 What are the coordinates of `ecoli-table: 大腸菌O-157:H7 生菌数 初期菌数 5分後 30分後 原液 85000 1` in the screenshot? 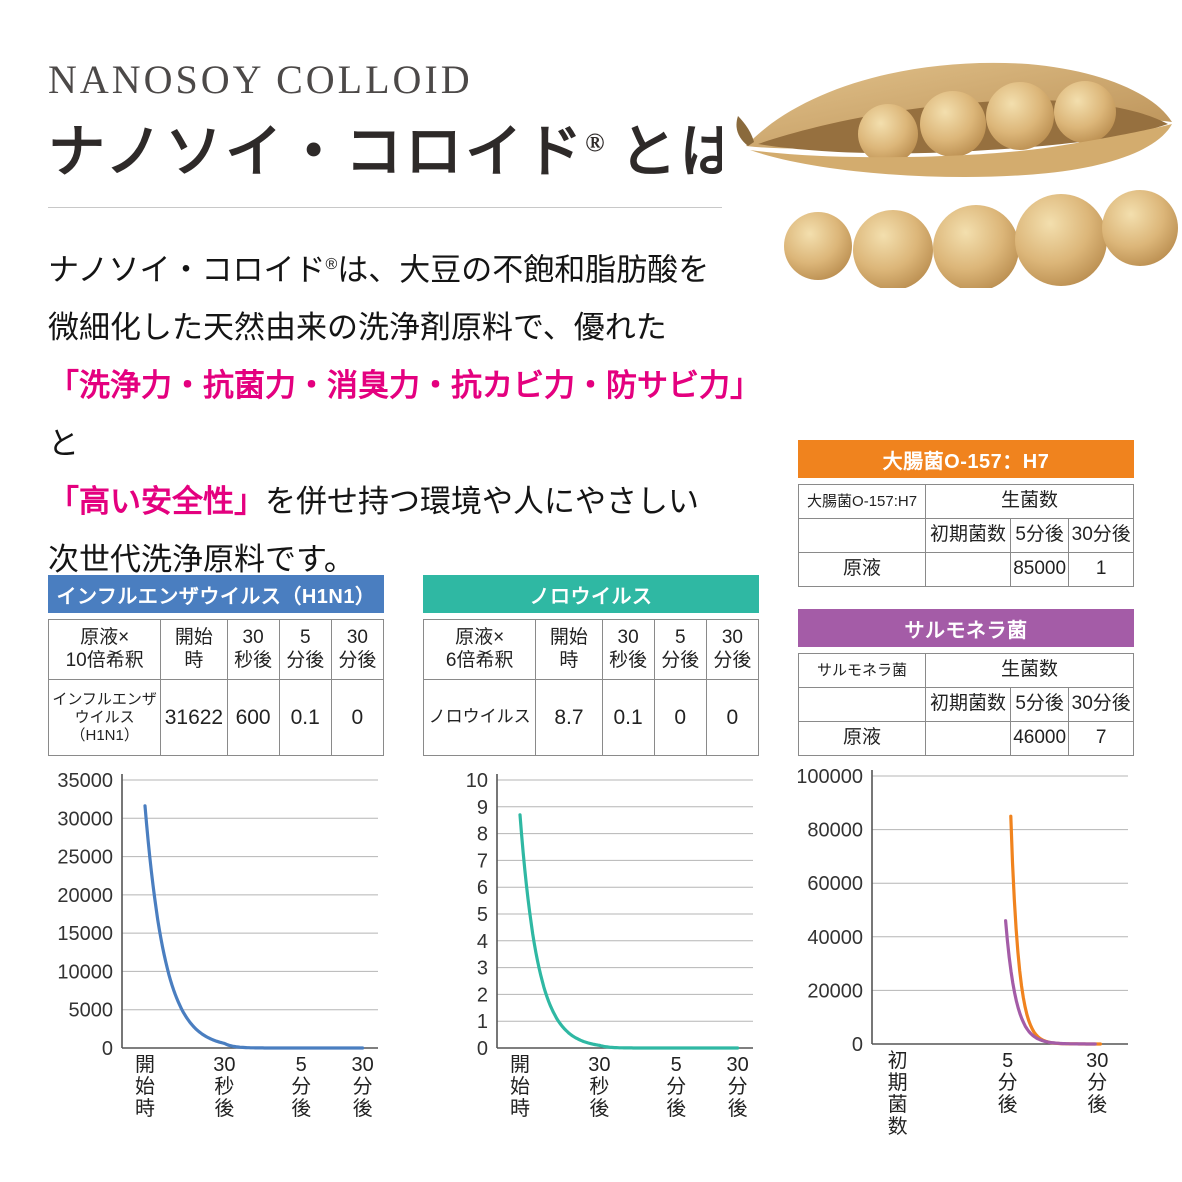 It's located at (965, 535).